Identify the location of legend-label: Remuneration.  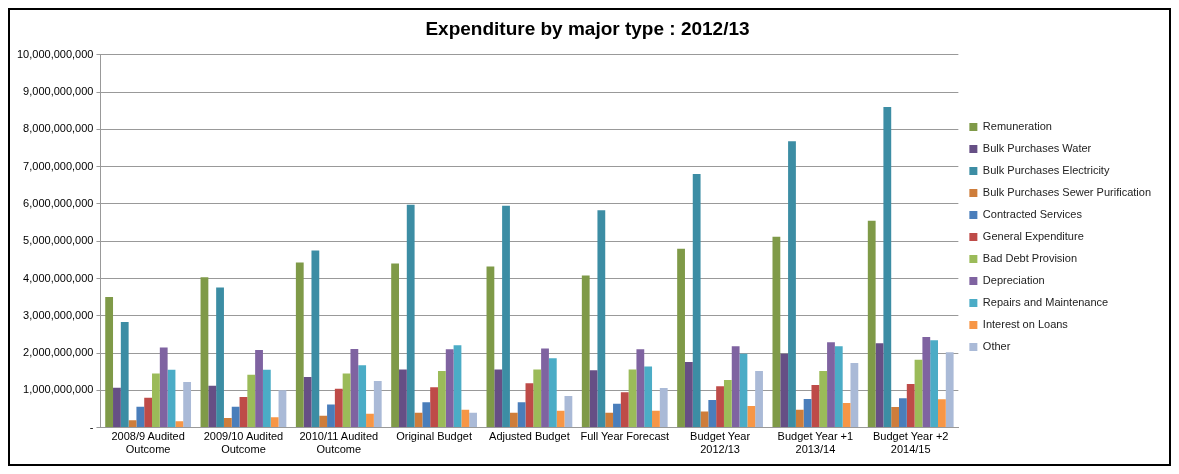
(1017, 126).